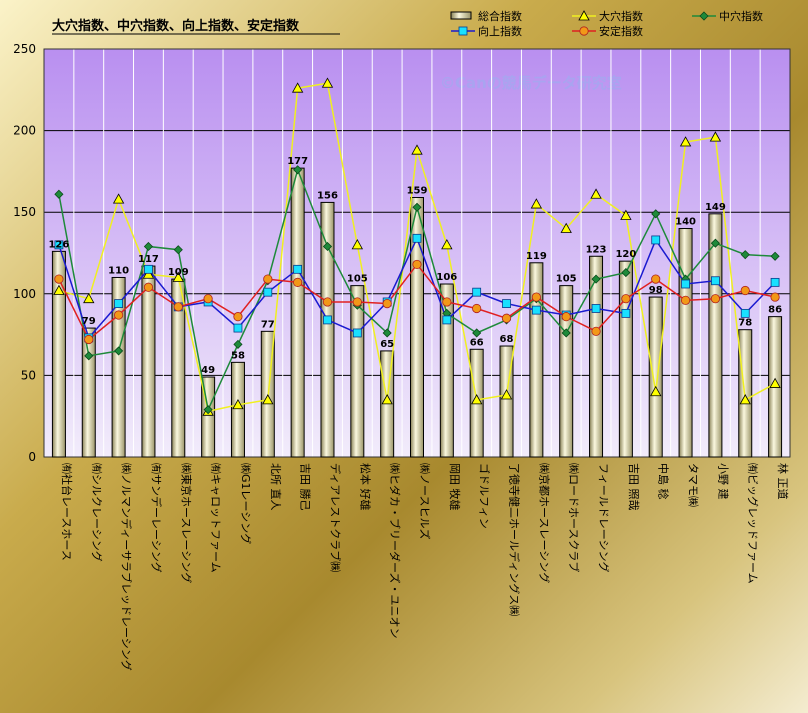 Image resolution: width=808 pixels, height=713 pixels. Describe the element at coordinates (67, 512) in the screenshot. I see `x-category-label: ㈲社台レースホース` at that location.